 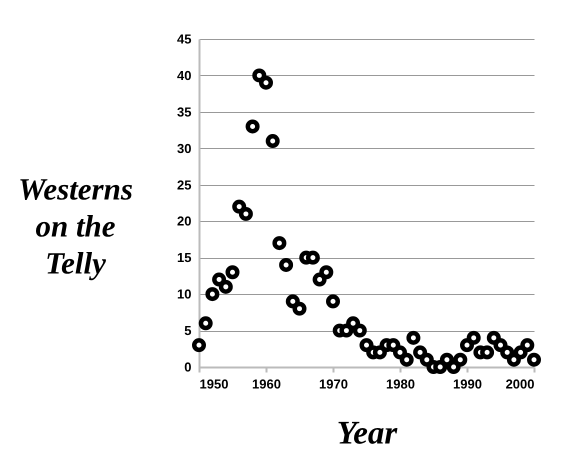 What do you see at coordinates (188, 367) in the screenshot?
I see `y-tick-label: 0` at bounding box center [188, 367].